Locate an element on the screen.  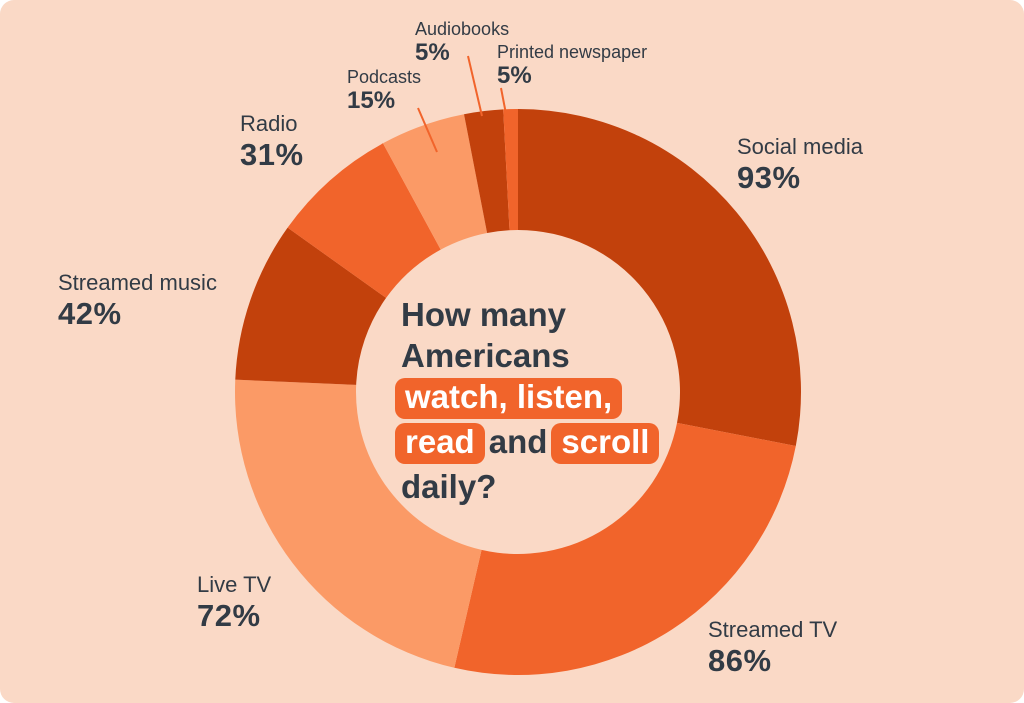
segment-value: 93% is located at coordinates (769, 177).